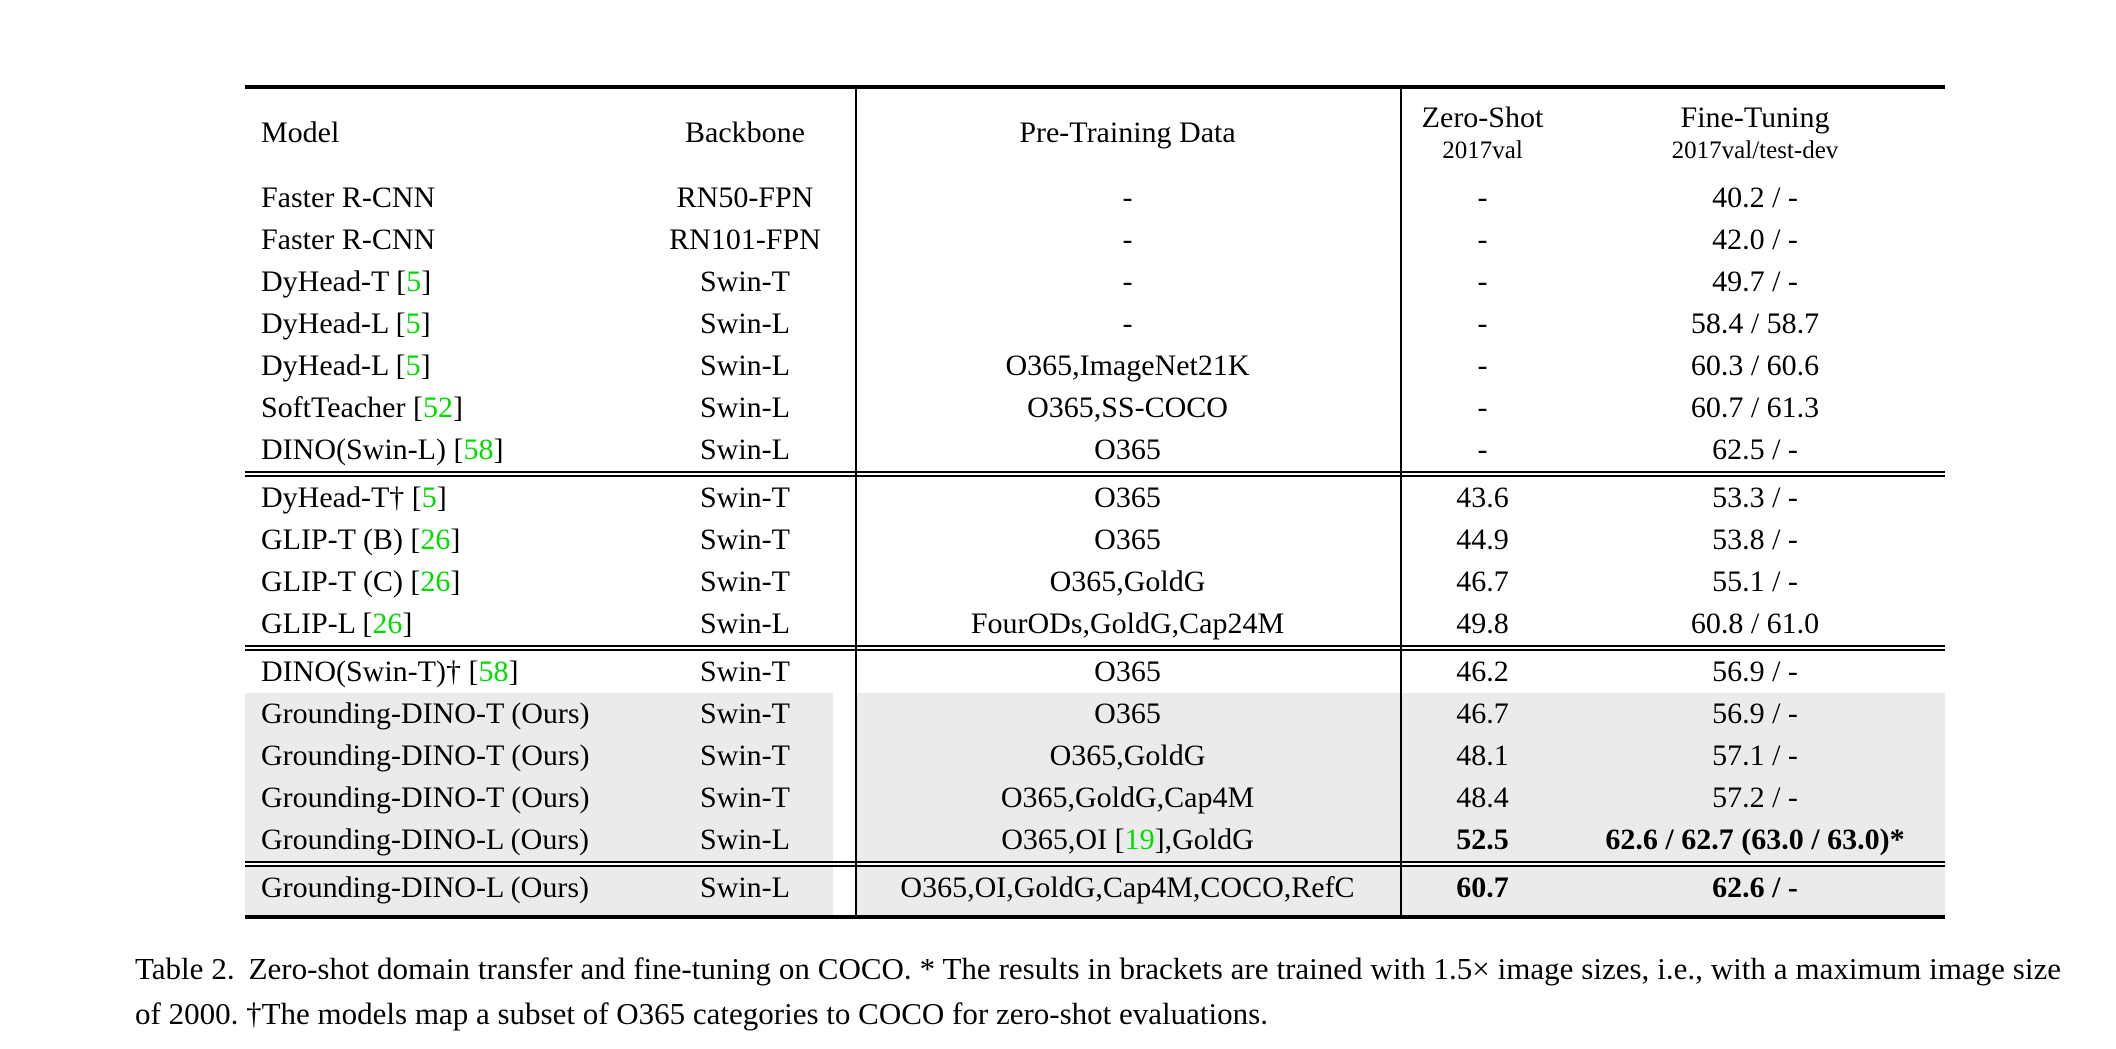  What do you see at coordinates (1755, 449) in the screenshot?
I see `cell-fine-tuning: 62.5 / -` at bounding box center [1755, 449].